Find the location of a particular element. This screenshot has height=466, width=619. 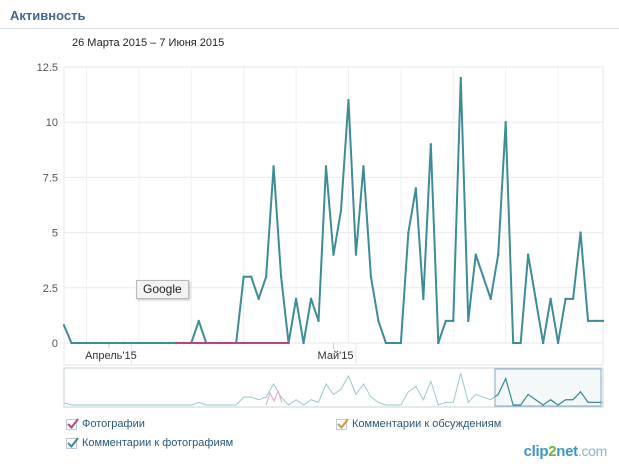

checkbox-discussion-comments is located at coordinates (342, 423).